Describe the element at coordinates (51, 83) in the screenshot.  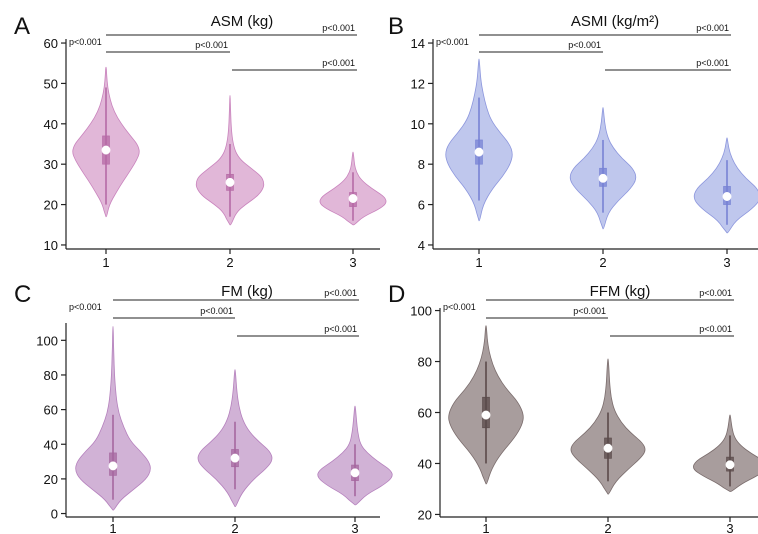
I see `y-tick-label: 50` at that location.